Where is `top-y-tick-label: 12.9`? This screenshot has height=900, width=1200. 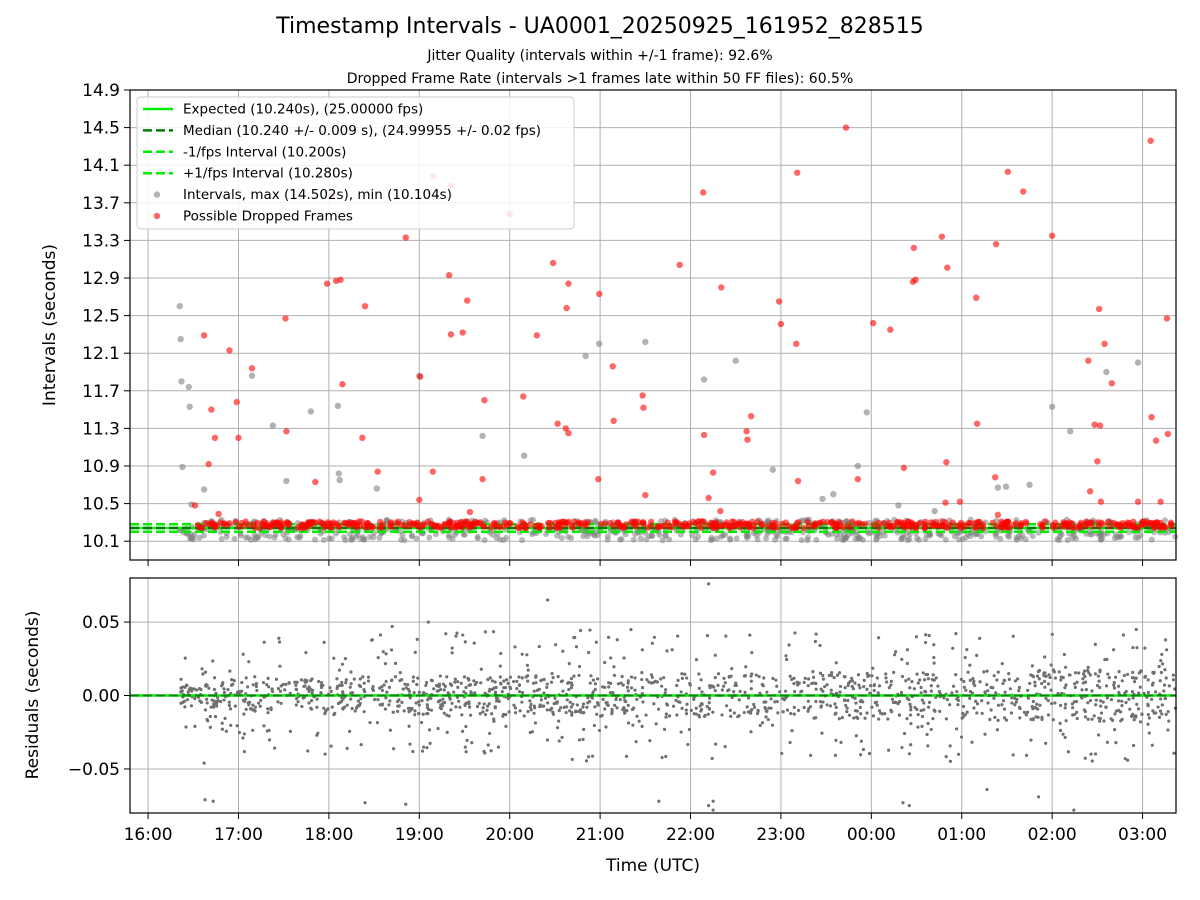 top-y-tick-label: 12.9 is located at coordinates (101, 279).